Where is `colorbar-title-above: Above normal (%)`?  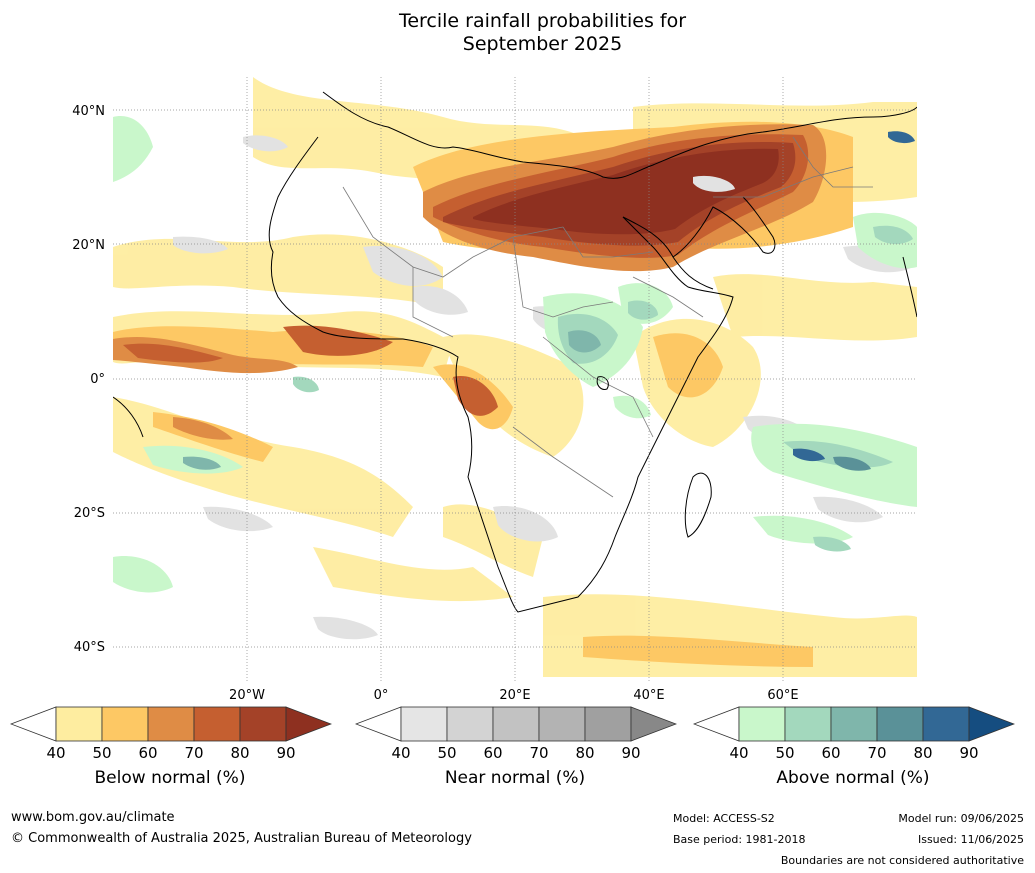
colorbar-title-above: Above normal (%) is located at coordinates (853, 778).